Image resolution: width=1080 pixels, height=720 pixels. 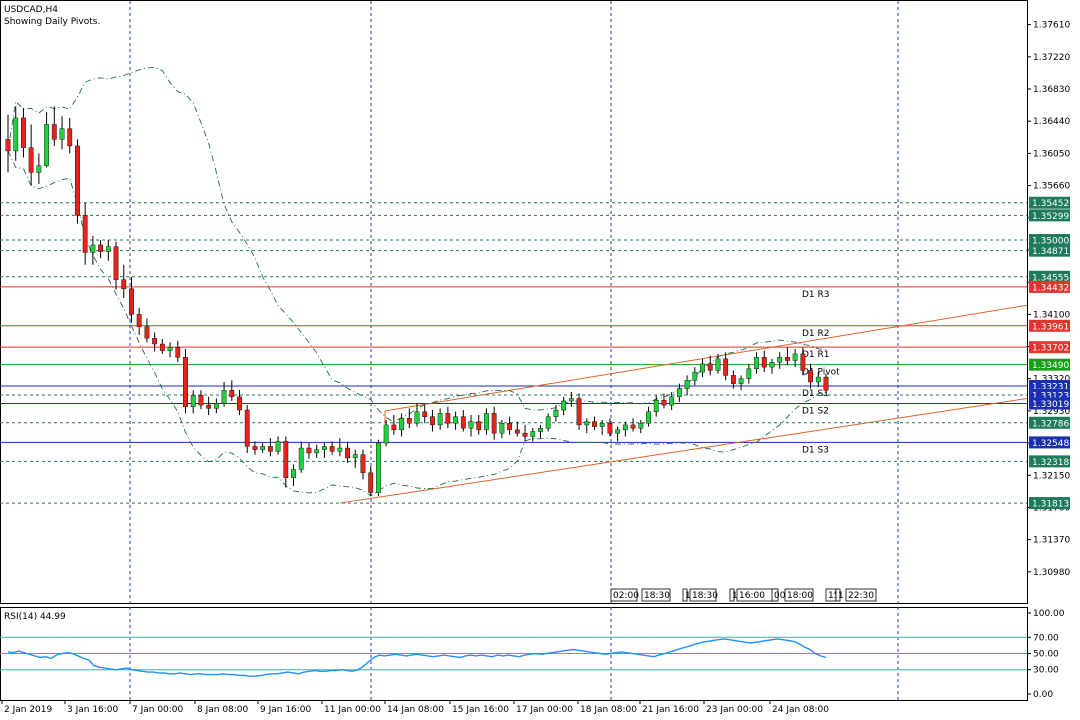 What do you see at coordinates (821, 373) in the screenshot?
I see `pivot-label: D1 Pivot` at bounding box center [821, 373].